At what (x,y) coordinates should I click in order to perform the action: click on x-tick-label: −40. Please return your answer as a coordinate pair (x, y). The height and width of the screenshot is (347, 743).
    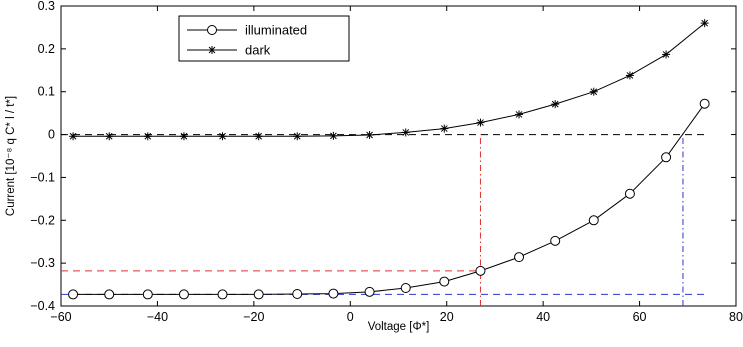
    Looking at the image, I should click on (157, 317).